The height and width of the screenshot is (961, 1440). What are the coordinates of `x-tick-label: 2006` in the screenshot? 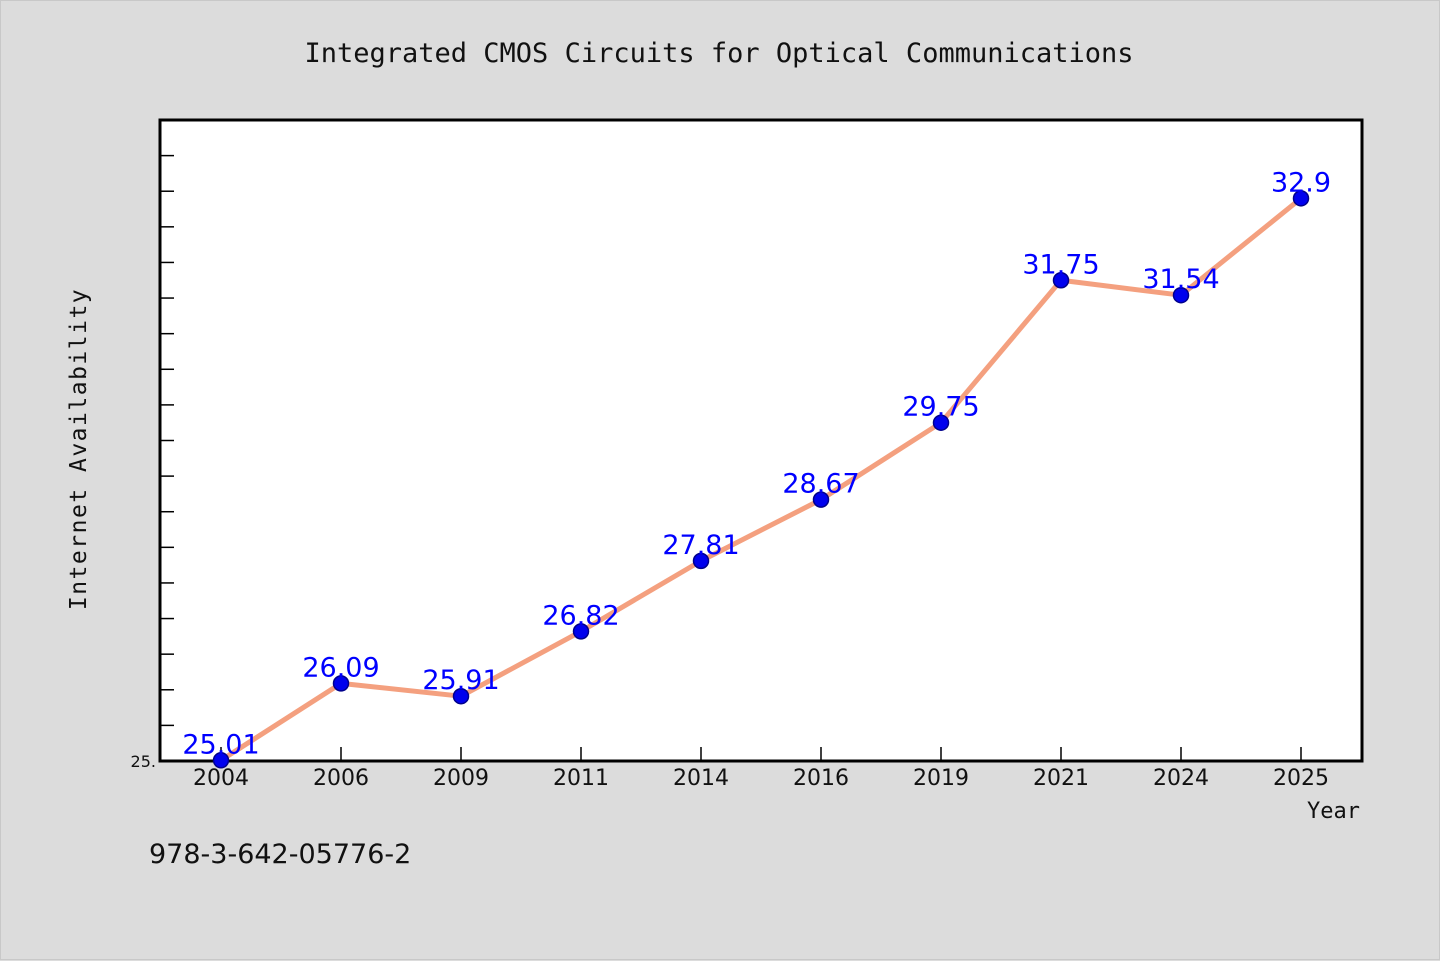 It's located at (341, 778).